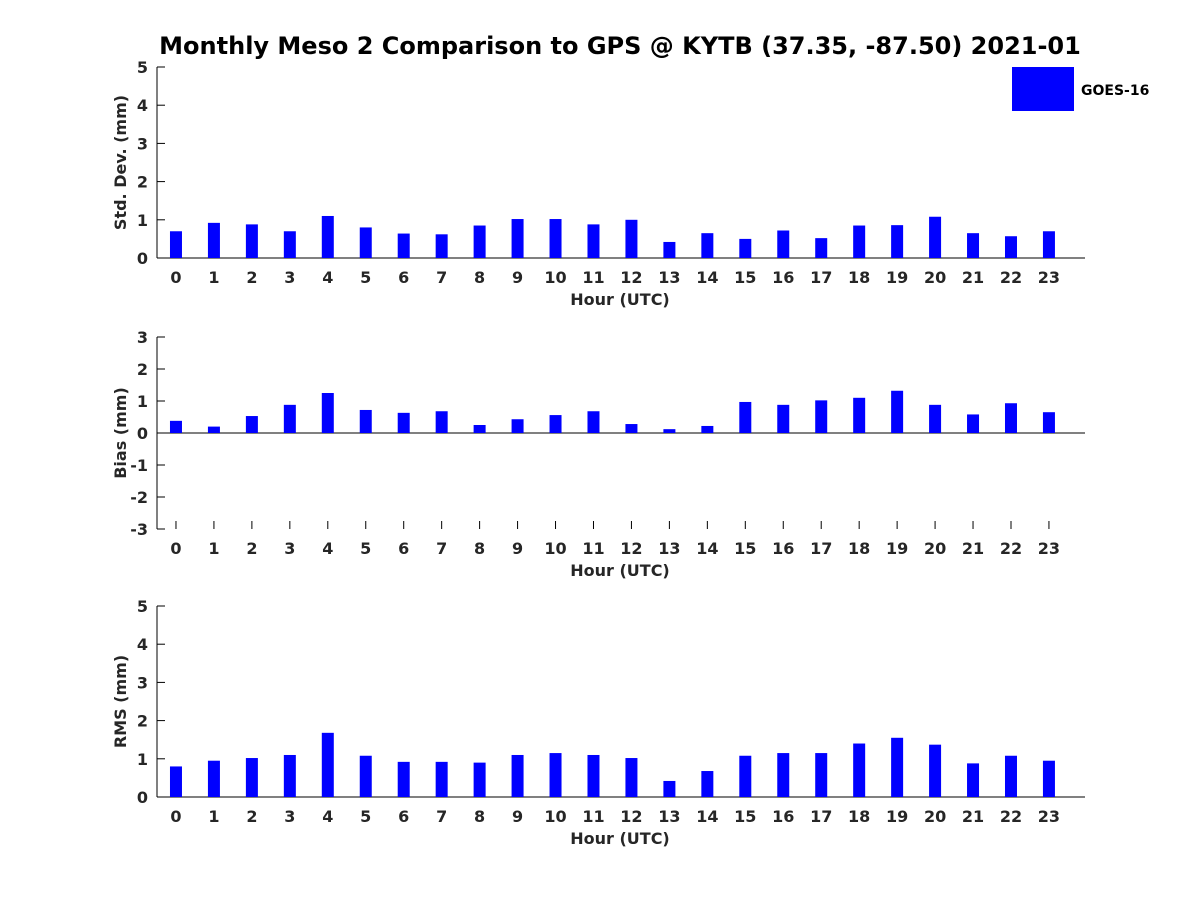 The width and height of the screenshot is (1200, 900). I want to click on x-tick-label: 0, so click(175, 816).